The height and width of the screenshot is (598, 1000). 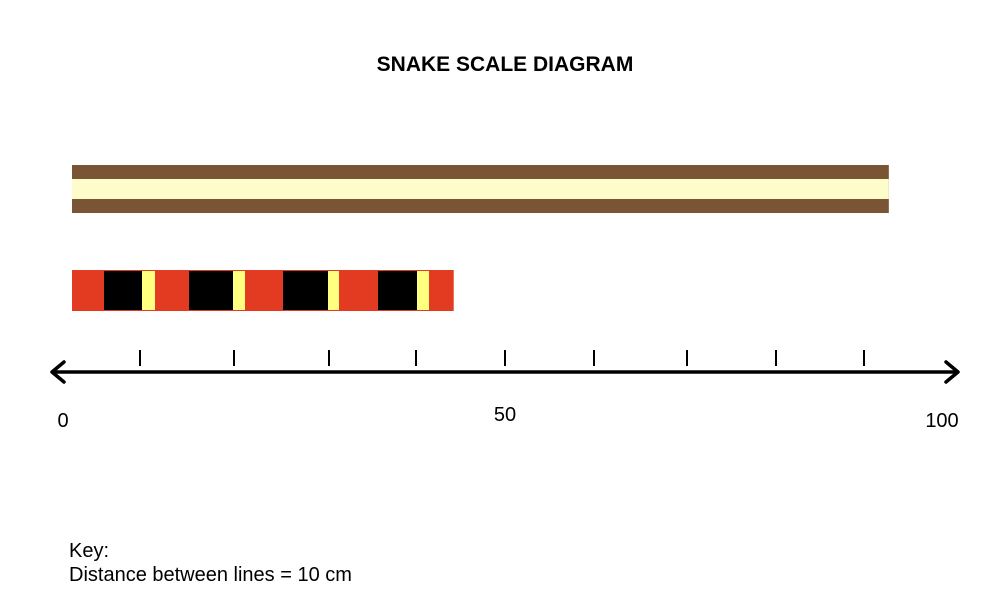 What do you see at coordinates (210, 575) in the screenshot?
I see `key-text: Distance between lines = 10 cm` at bounding box center [210, 575].